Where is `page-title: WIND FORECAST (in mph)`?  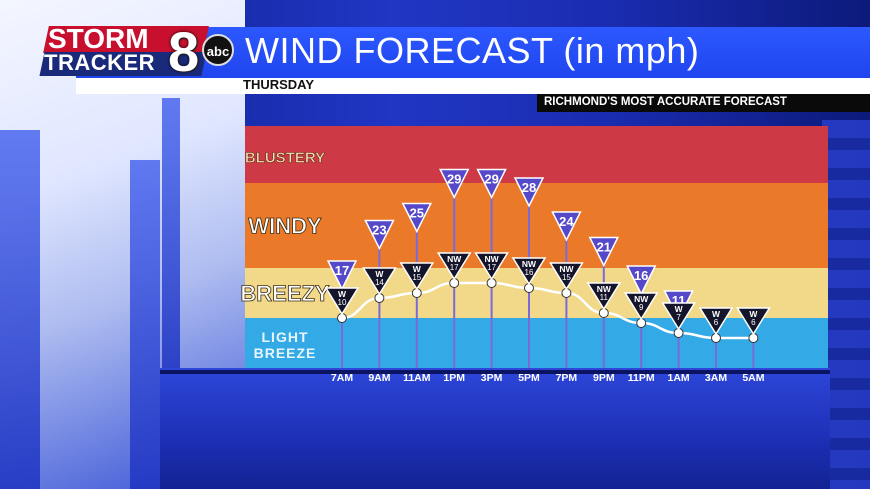
page-title: WIND FORECAST (in mph) is located at coordinates (472, 50).